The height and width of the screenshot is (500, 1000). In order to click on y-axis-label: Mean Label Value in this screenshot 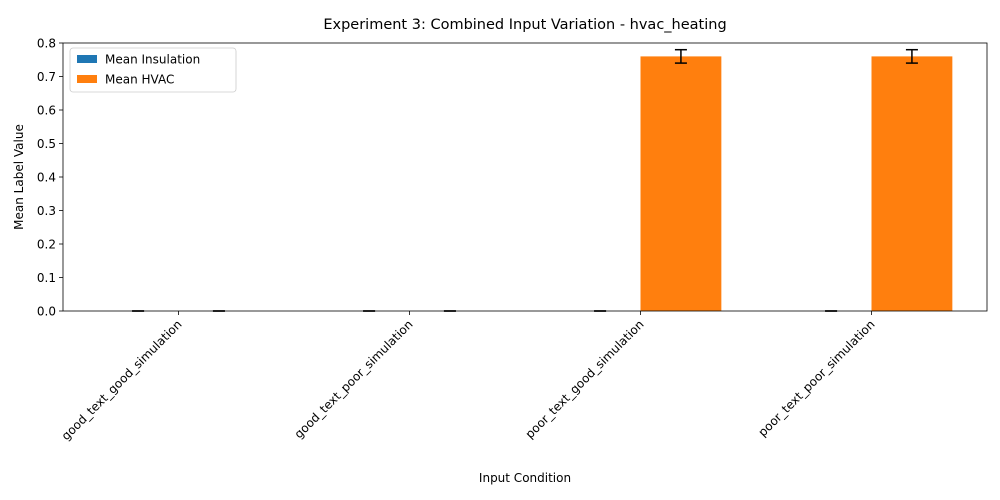, I will do `click(19, 177)`.